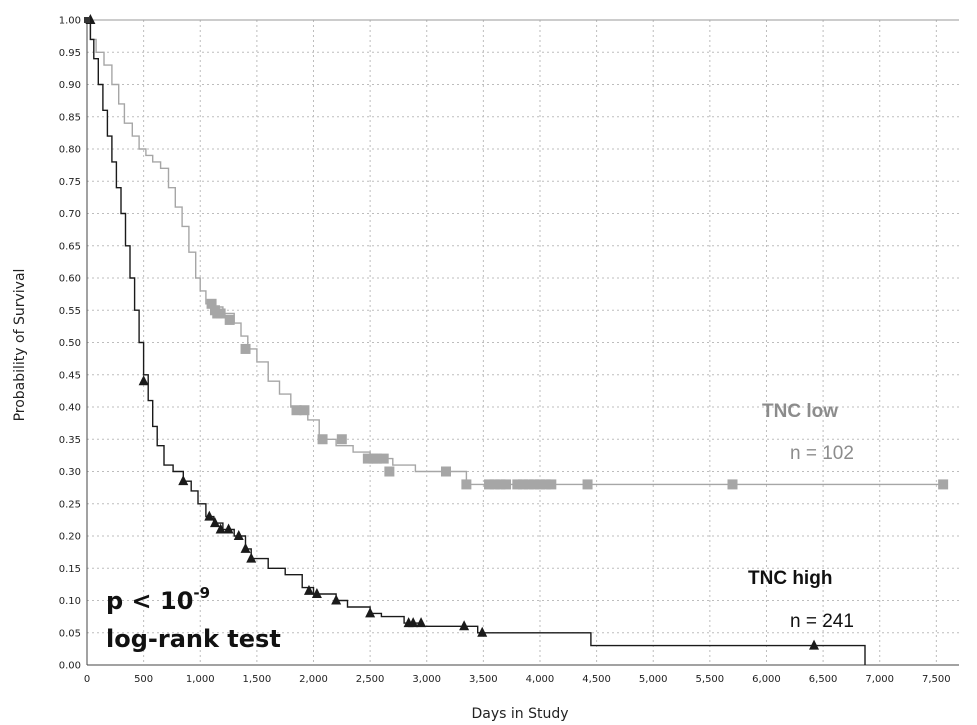 This screenshot has width=977, height=725. What do you see at coordinates (766, 679) in the screenshot?
I see `x-tick-label: 6,000` at bounding box center [766, 679].